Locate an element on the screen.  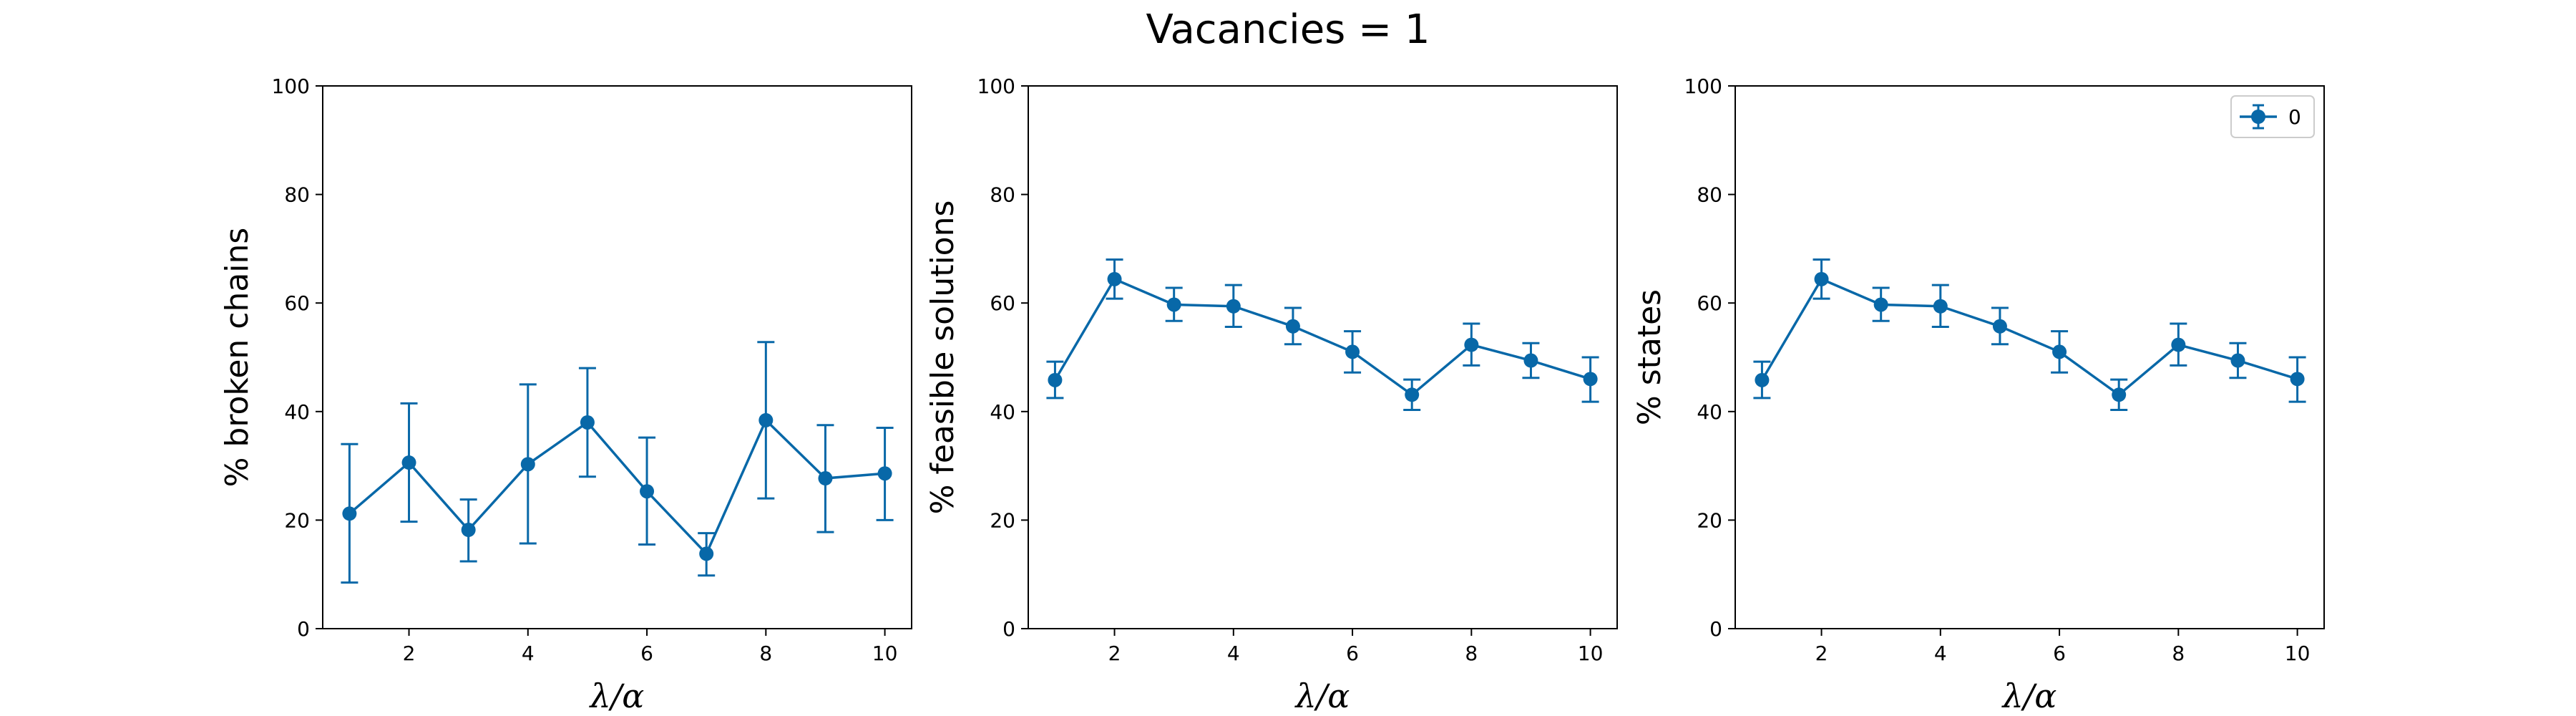
y-axis-label: % states is located at coordinates (1649, 357).